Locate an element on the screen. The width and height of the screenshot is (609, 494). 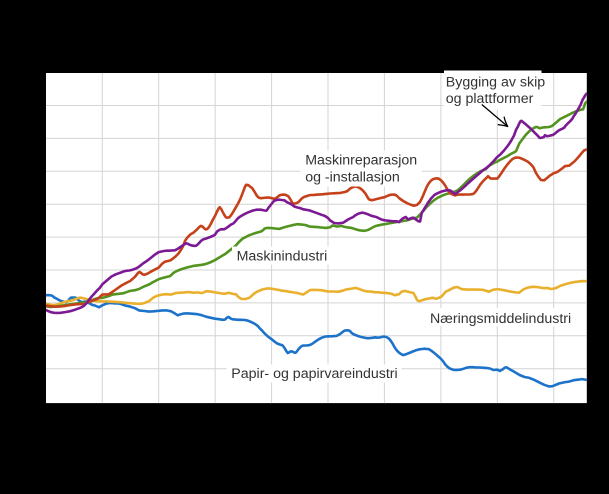
svg-text: Bygging av skip is located at coordinates (495, 83).